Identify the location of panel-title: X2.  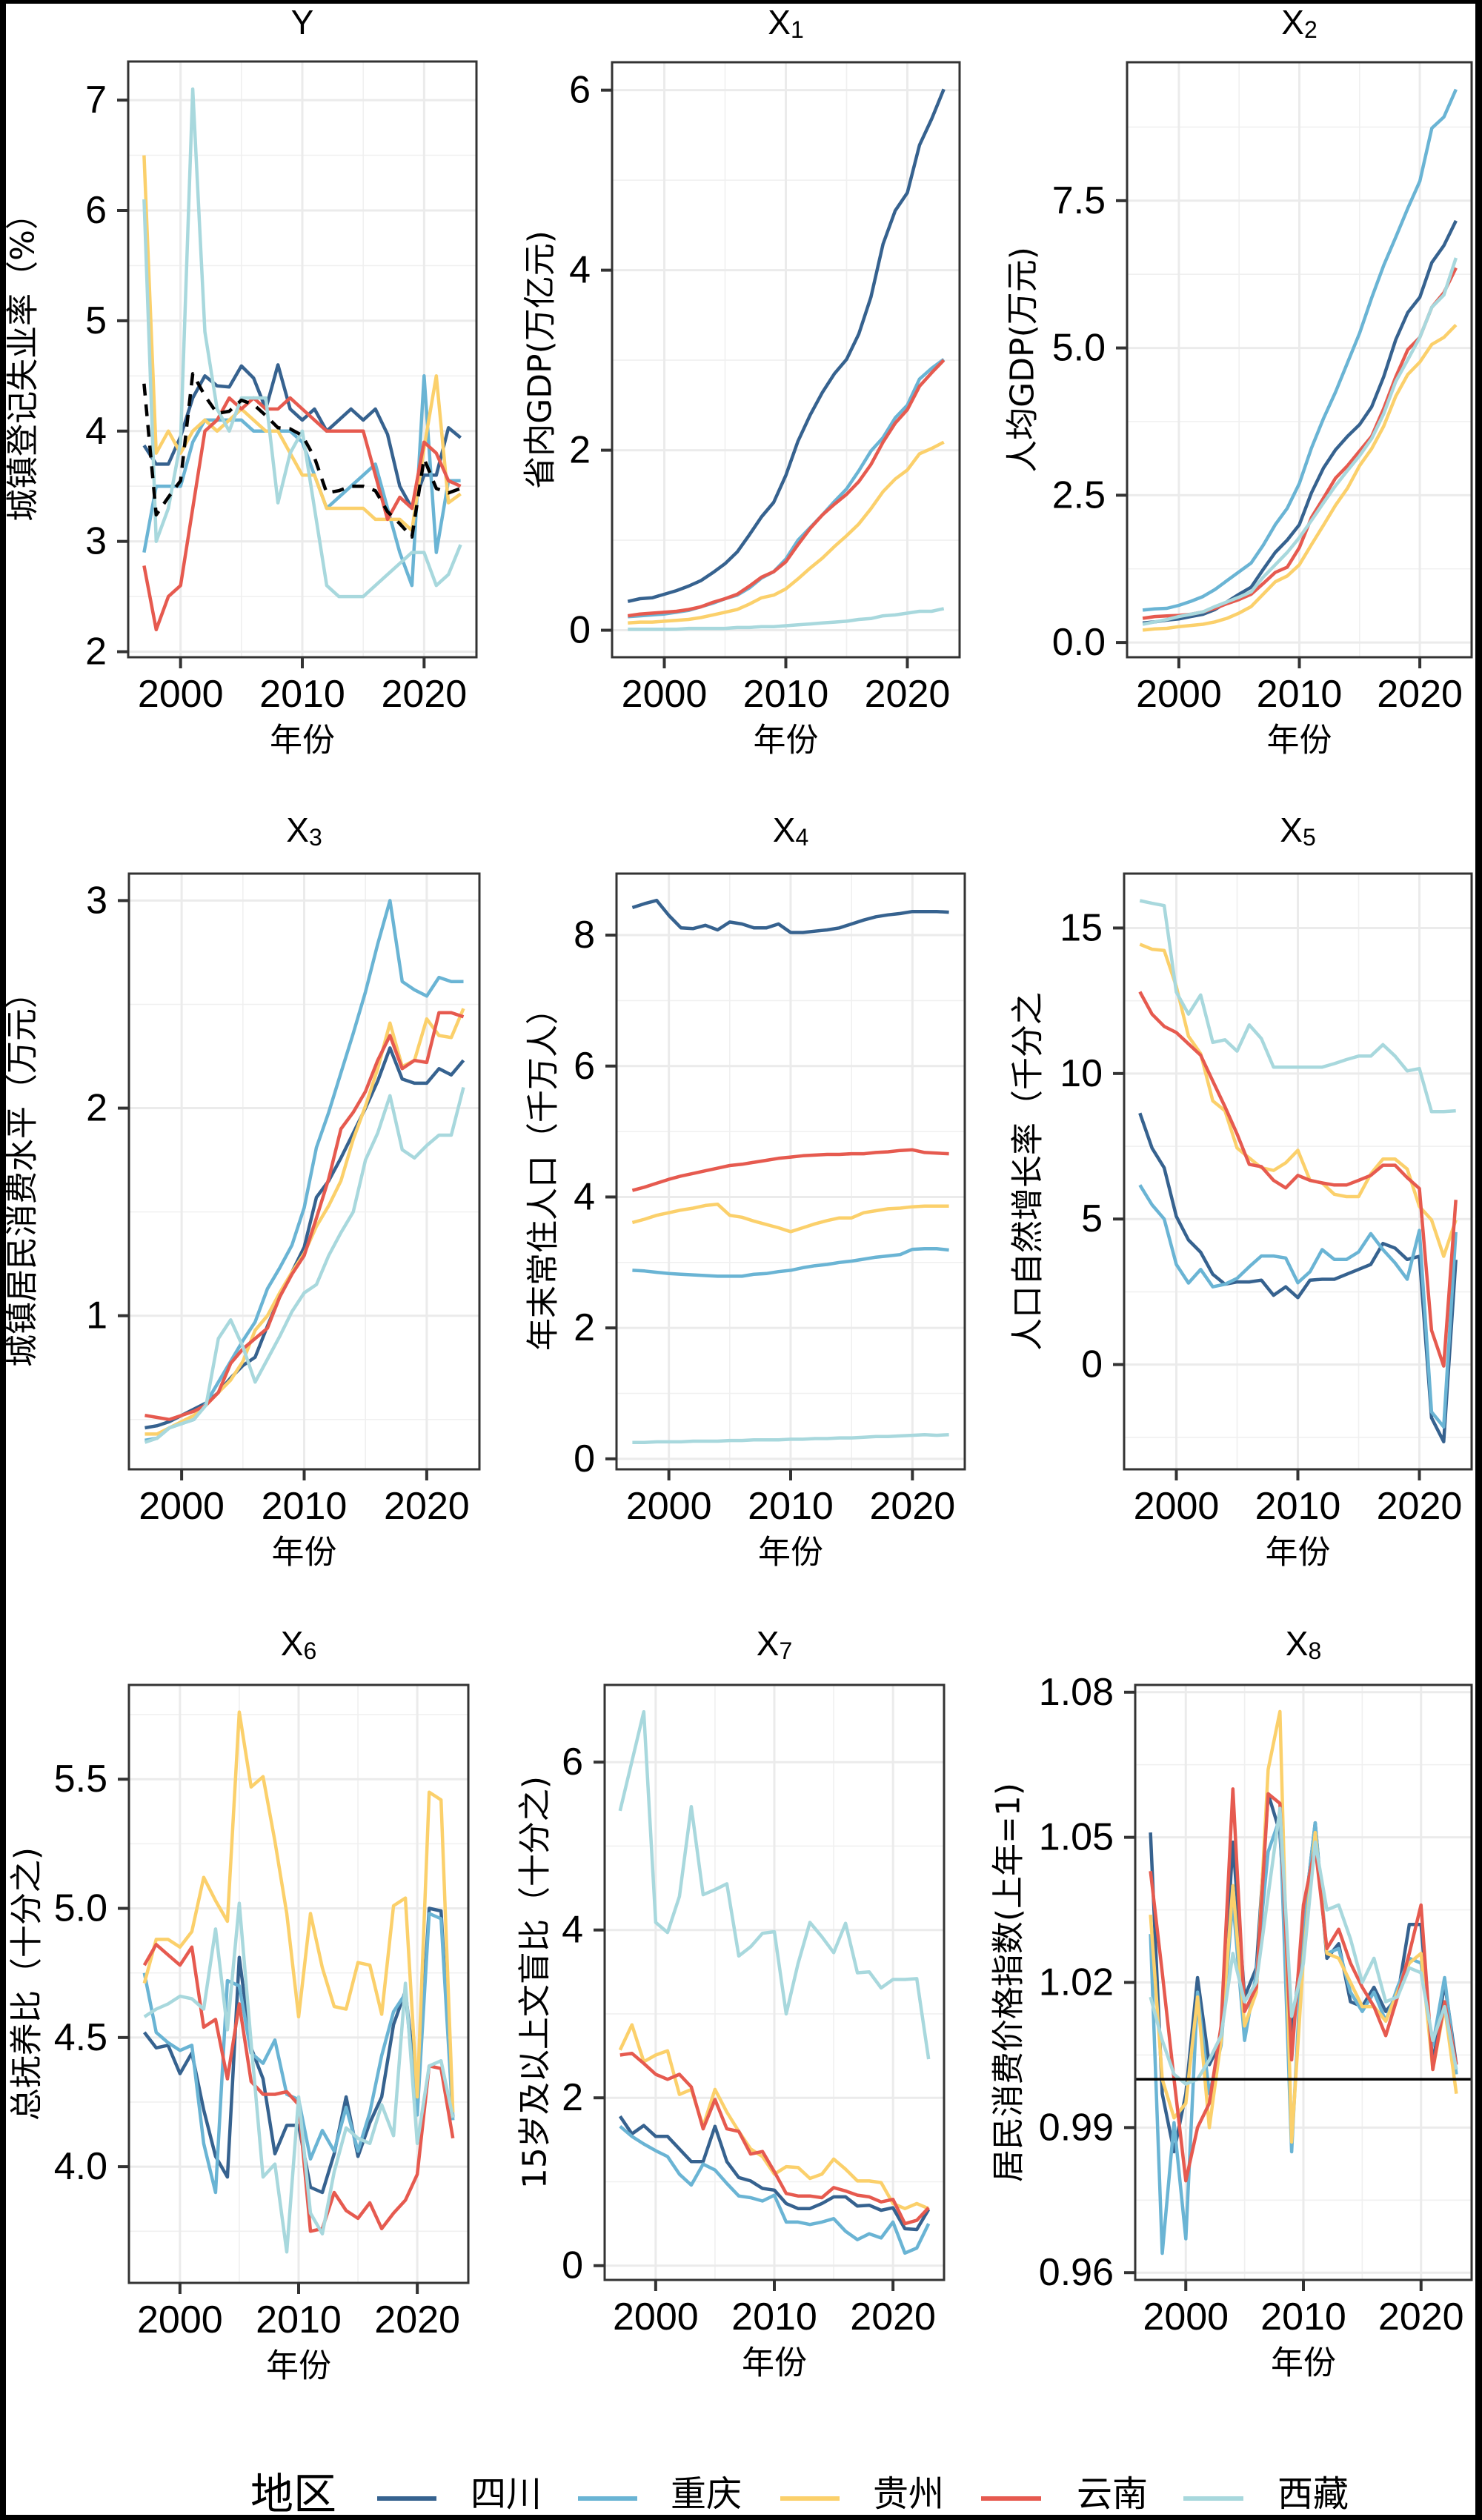
(1299, 23).